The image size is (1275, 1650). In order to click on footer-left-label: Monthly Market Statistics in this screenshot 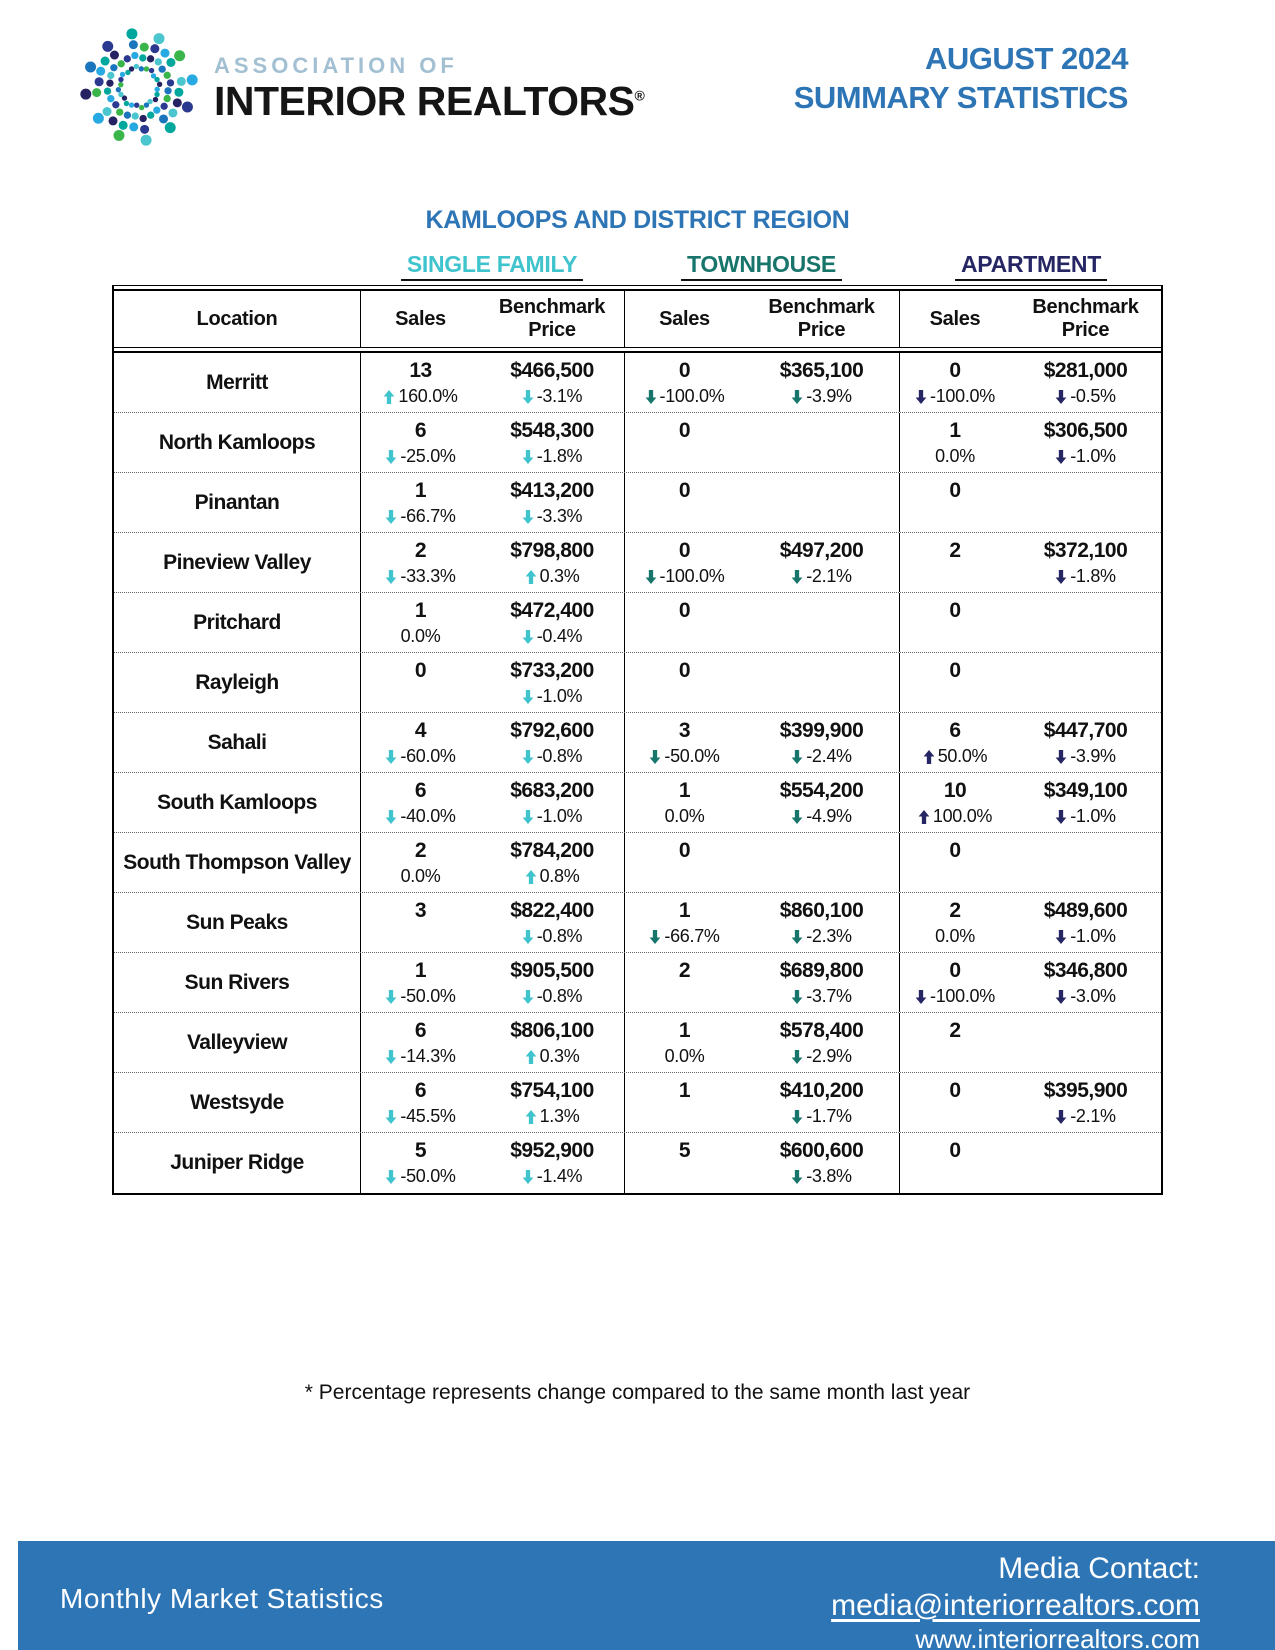, I will do `click(222, 1598)`.